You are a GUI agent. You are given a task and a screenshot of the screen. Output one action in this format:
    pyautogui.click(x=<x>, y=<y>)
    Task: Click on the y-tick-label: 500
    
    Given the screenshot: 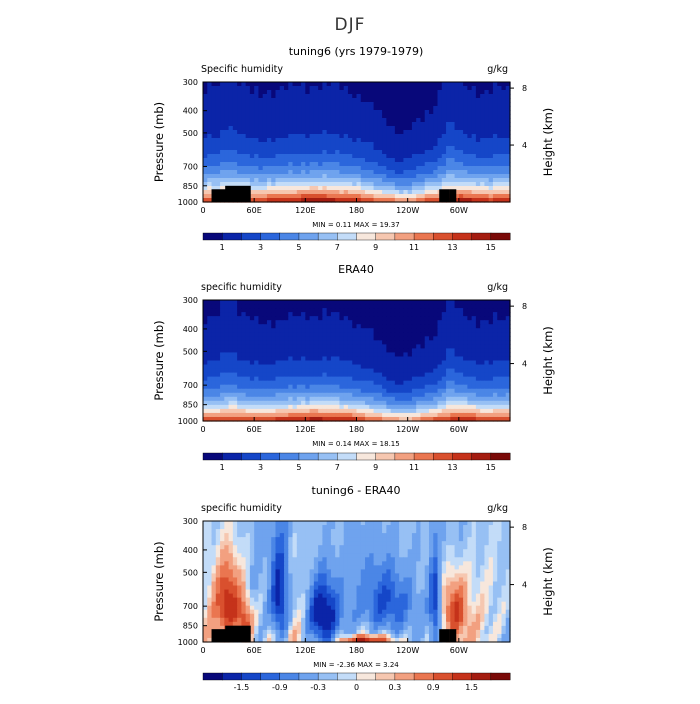 What is the action you would take?
    pyautogui.click(x=190, y=133)
    